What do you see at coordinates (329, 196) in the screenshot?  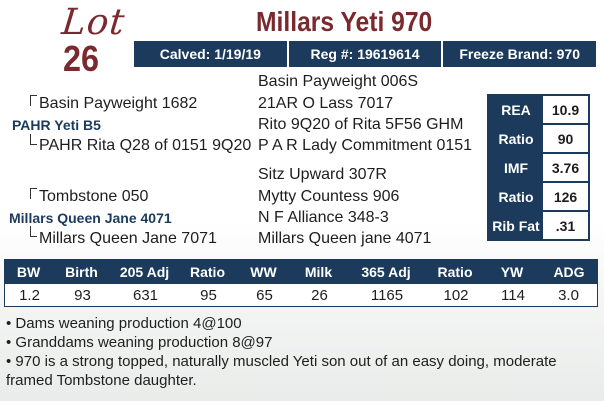 I see `dam-sire-dam: Mytty Countess 906` at bounding box center [329, 196].